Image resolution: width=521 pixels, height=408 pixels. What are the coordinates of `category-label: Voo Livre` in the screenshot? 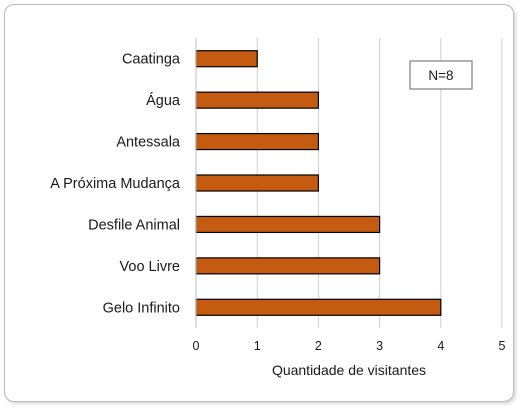 It's located at (150, 267).